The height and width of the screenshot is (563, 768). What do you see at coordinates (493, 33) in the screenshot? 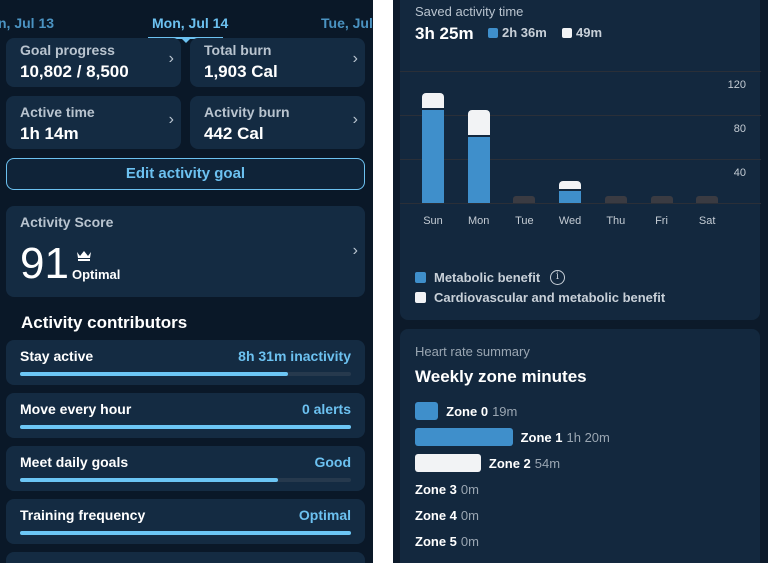
I see `metabolic-swatch` at bounding box center [493, 33].